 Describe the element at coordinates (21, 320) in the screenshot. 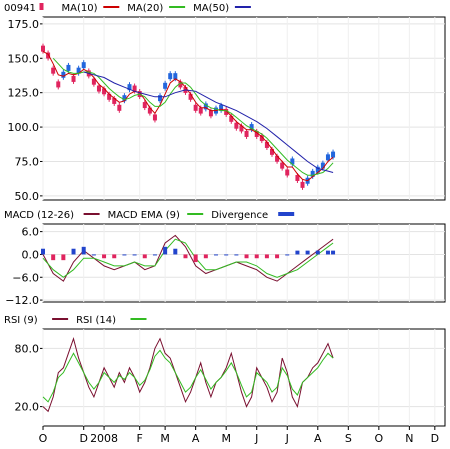

I see `legend-label: RSI (9)` at that location.